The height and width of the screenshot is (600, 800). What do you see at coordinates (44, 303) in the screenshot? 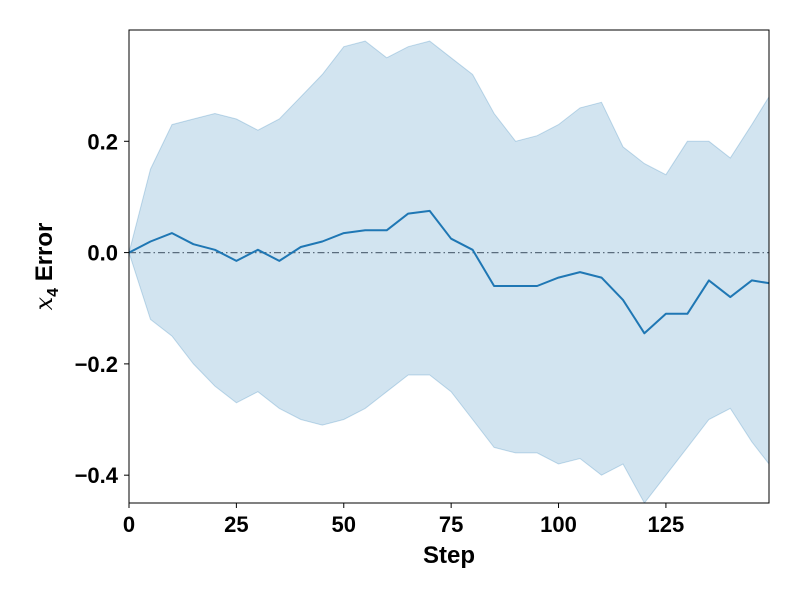
I see `y-axis-label-symbol: x` at bounding box center [44, 303].